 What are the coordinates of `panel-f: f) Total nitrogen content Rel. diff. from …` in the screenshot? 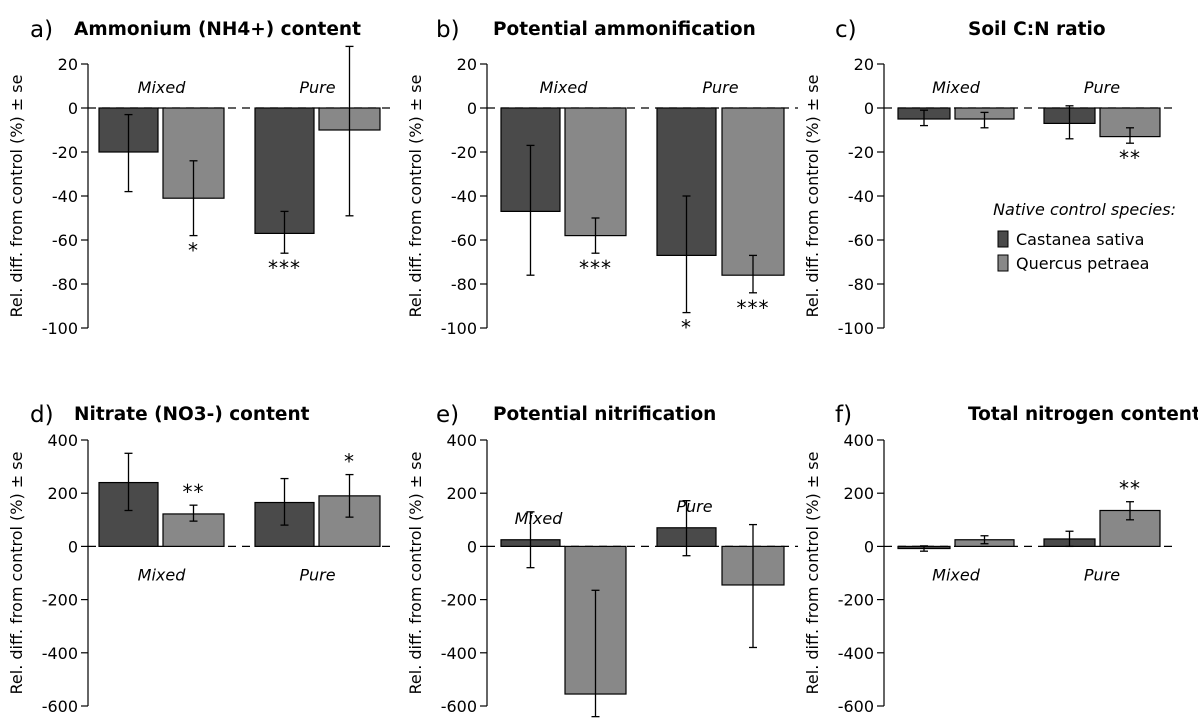 It's located at (1000, 559).